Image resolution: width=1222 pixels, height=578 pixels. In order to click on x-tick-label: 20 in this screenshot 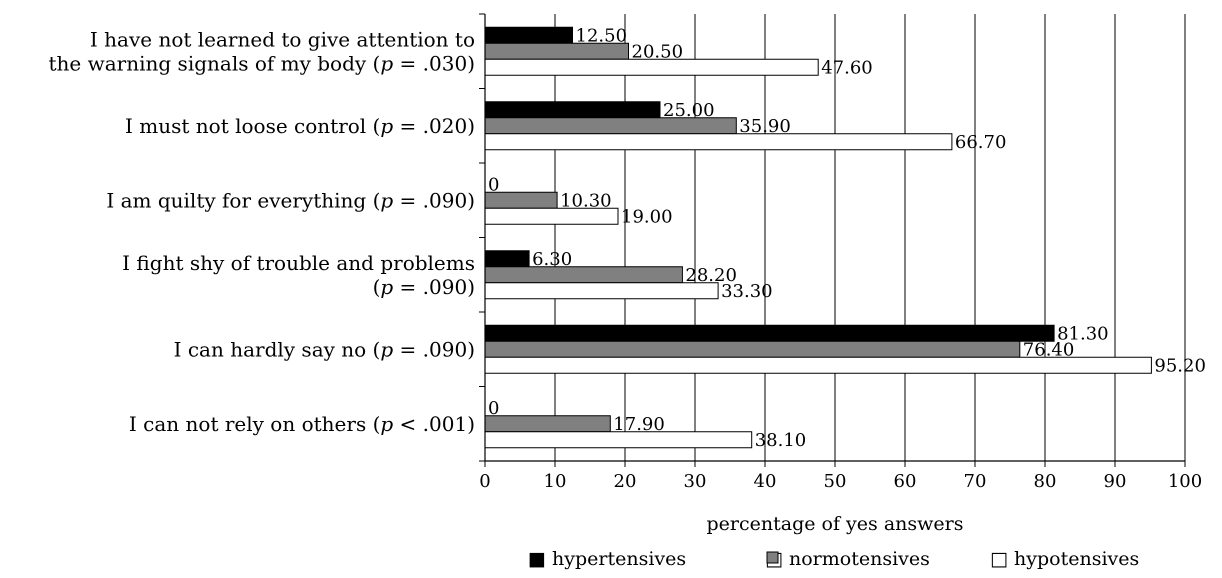, I will do `click(625, 481)`.